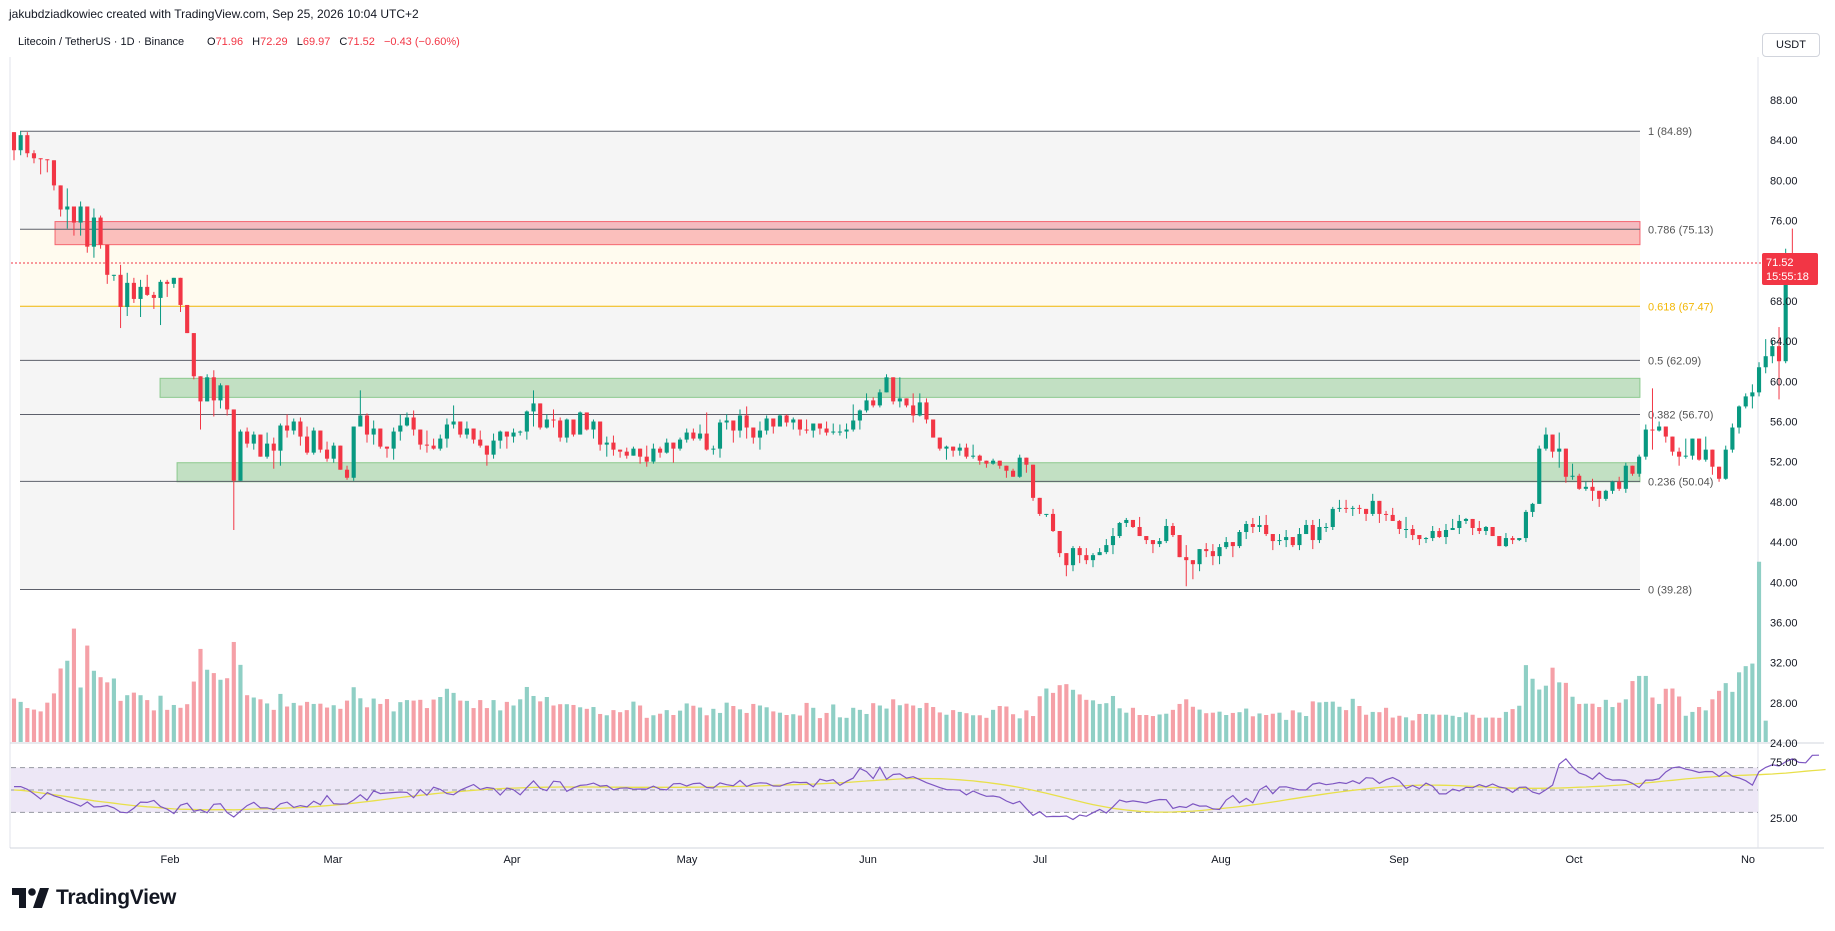 The width and height of the screenshot is (1835, 931). I want to click on currency-button: USDT, so click(1791, 45).